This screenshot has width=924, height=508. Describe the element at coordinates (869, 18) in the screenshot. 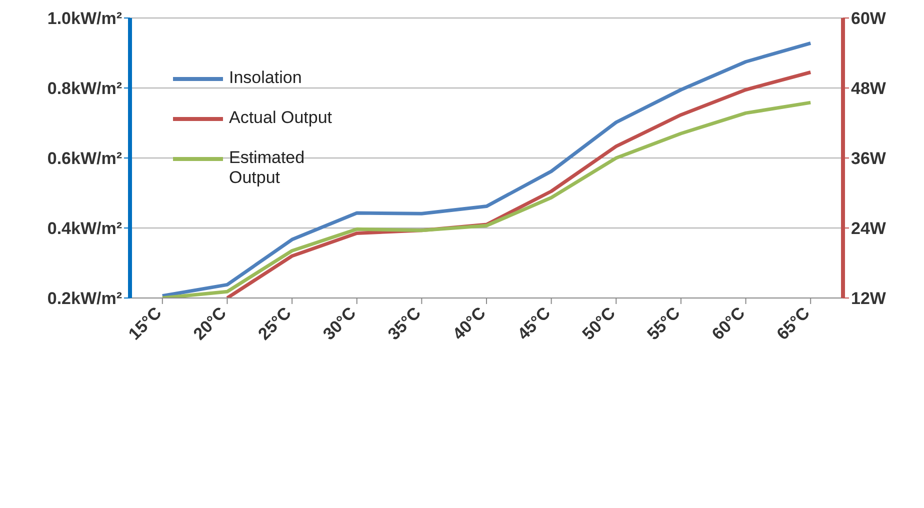

I see `y2-tick-label: 60W` at that location.